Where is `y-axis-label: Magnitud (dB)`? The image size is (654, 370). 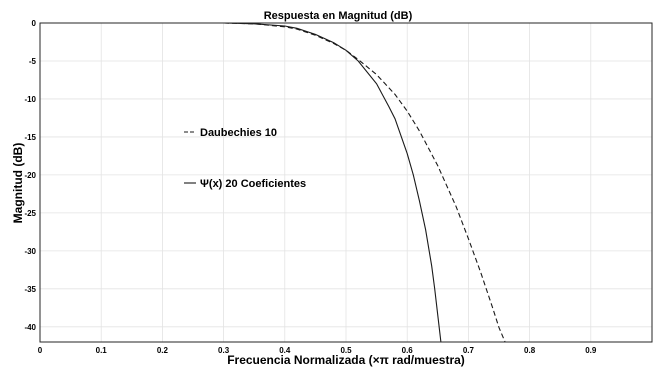 y-axis-label: Magnitud (dB) is located at coordinates (18, 183).